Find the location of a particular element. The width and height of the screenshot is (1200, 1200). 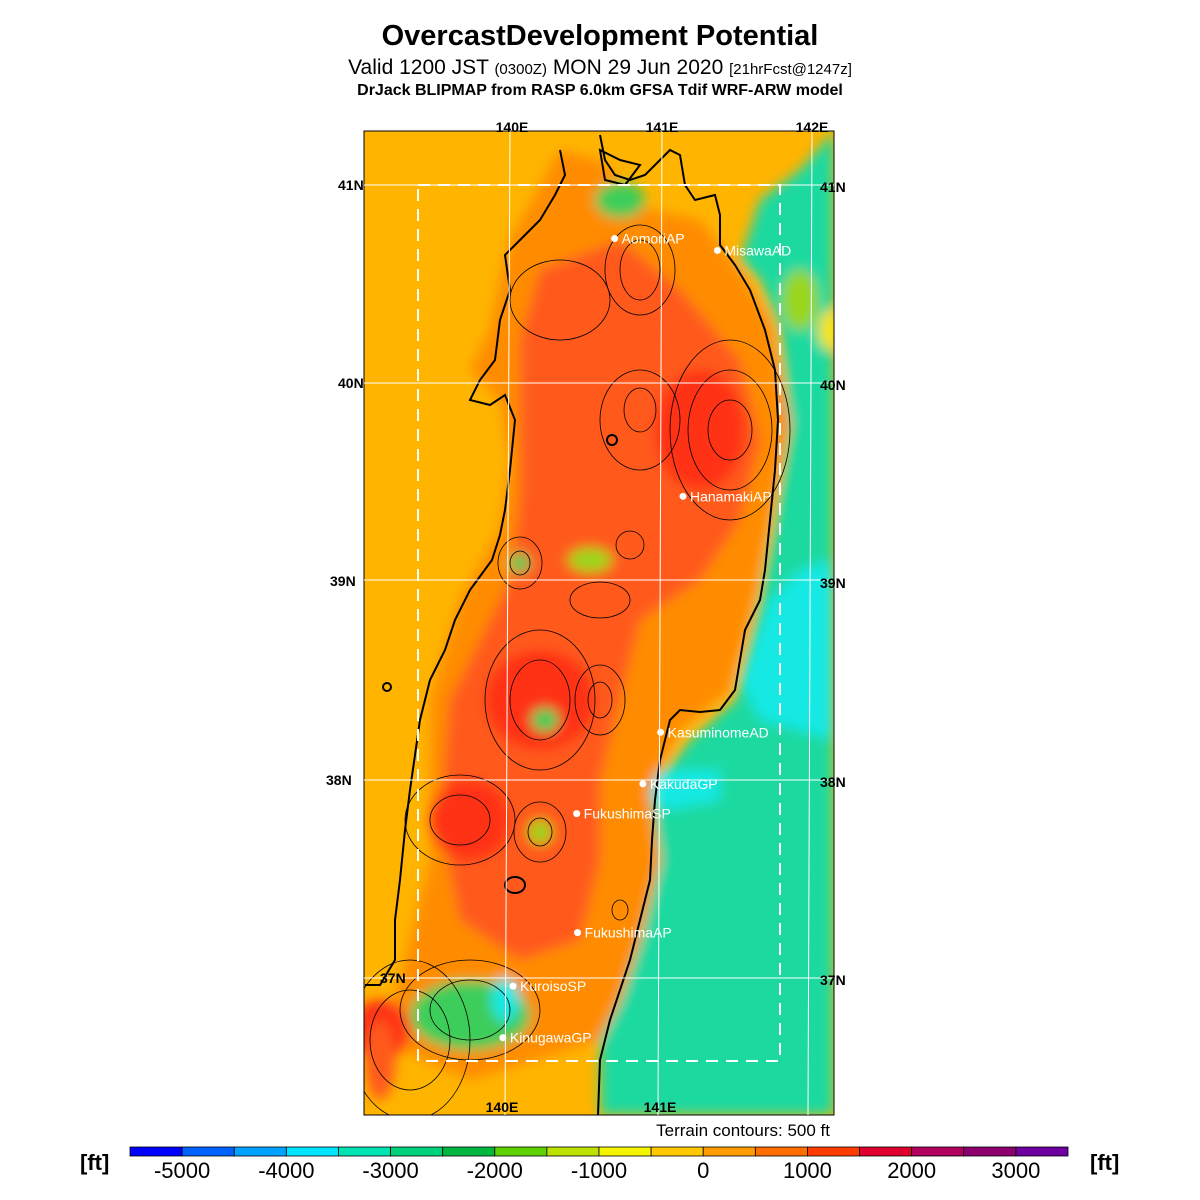

site-label: FukushimaAP is located at coordinates (628, 933).